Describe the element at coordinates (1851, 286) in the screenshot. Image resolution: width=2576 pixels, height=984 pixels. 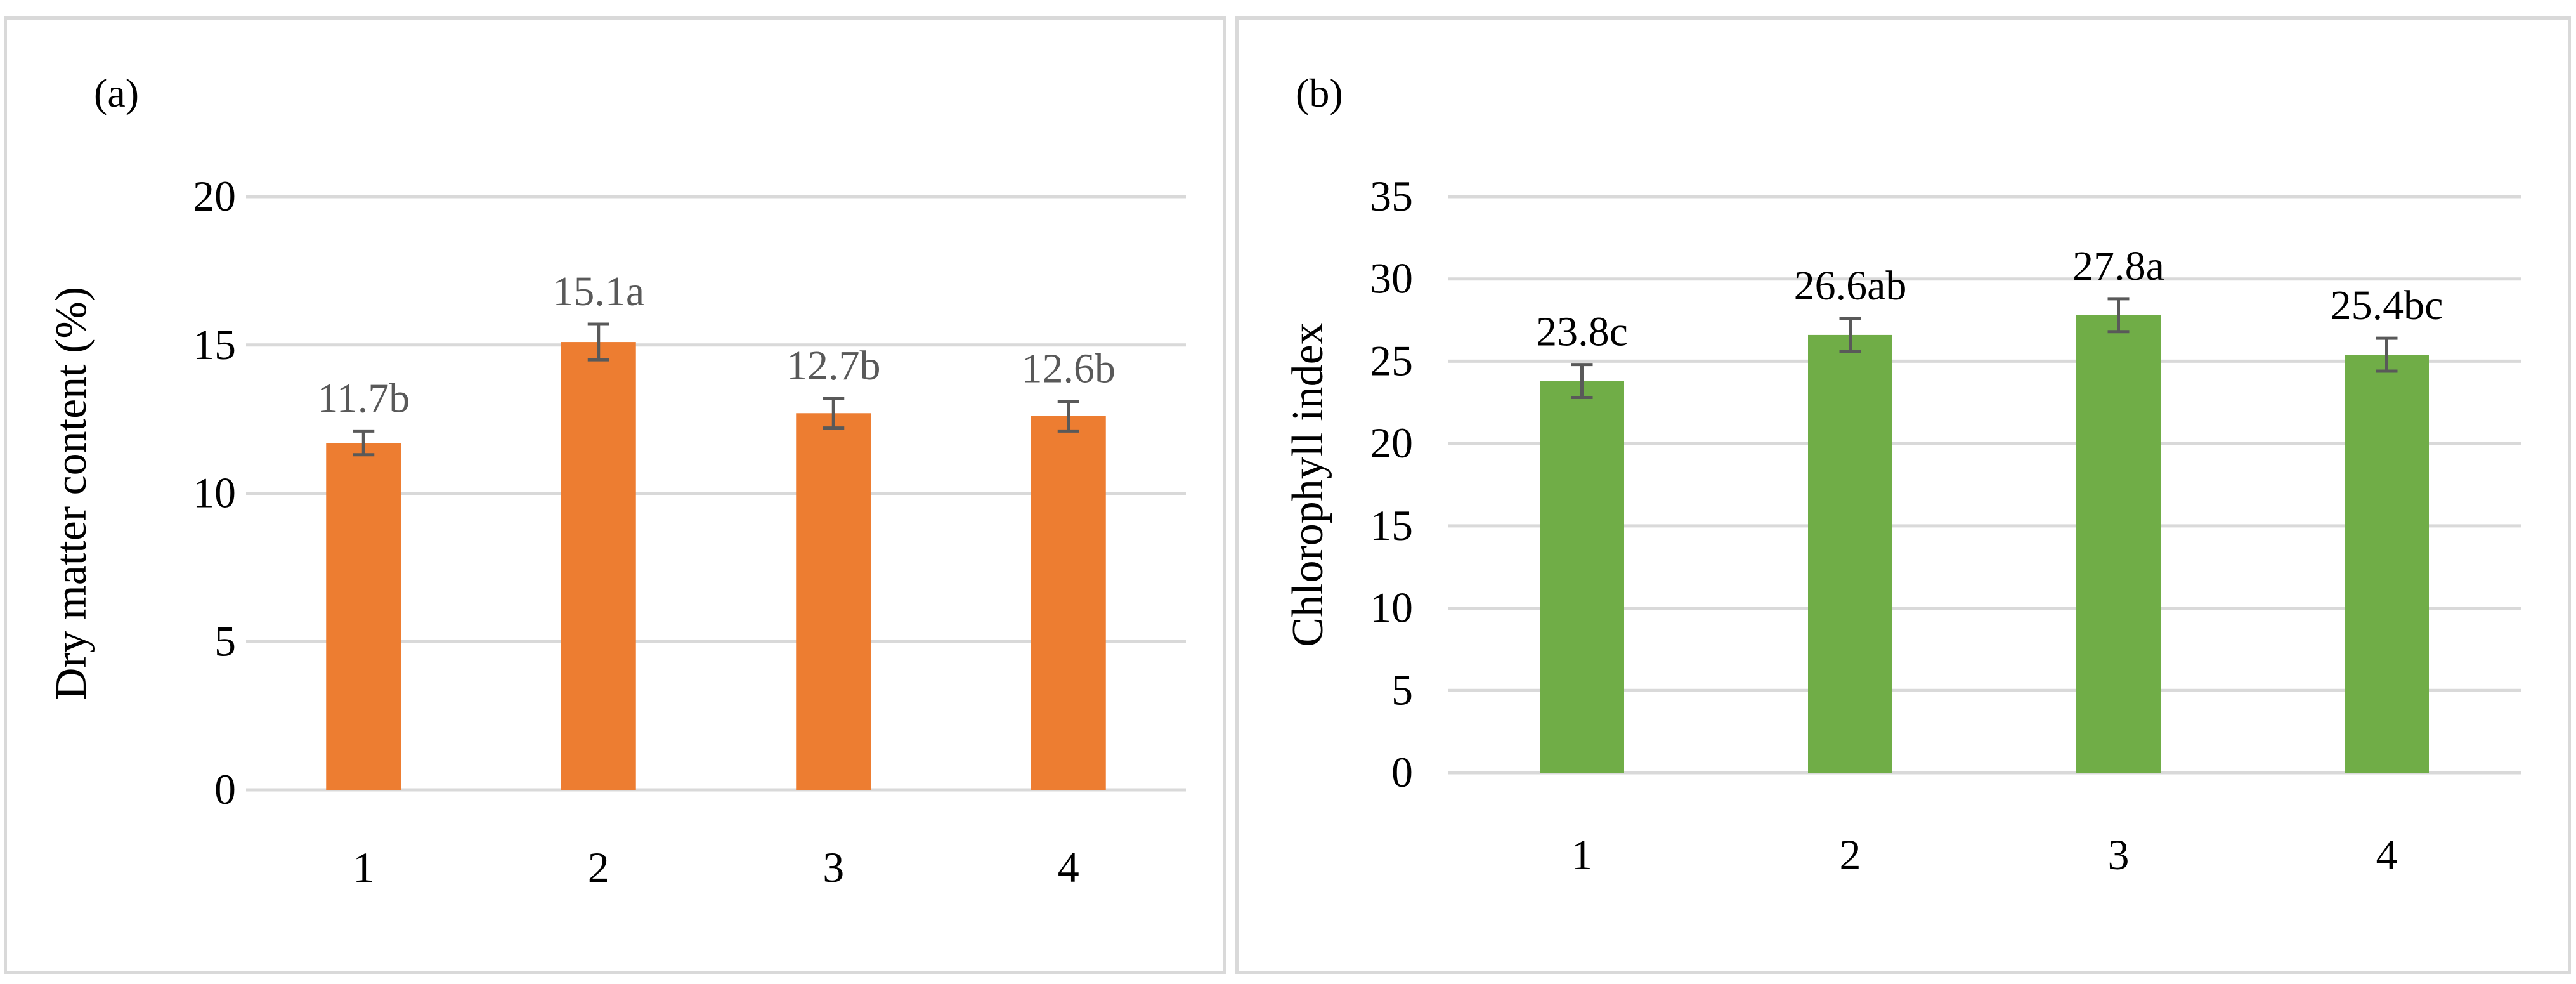
I see `data-label: 26.6ab` at that location.